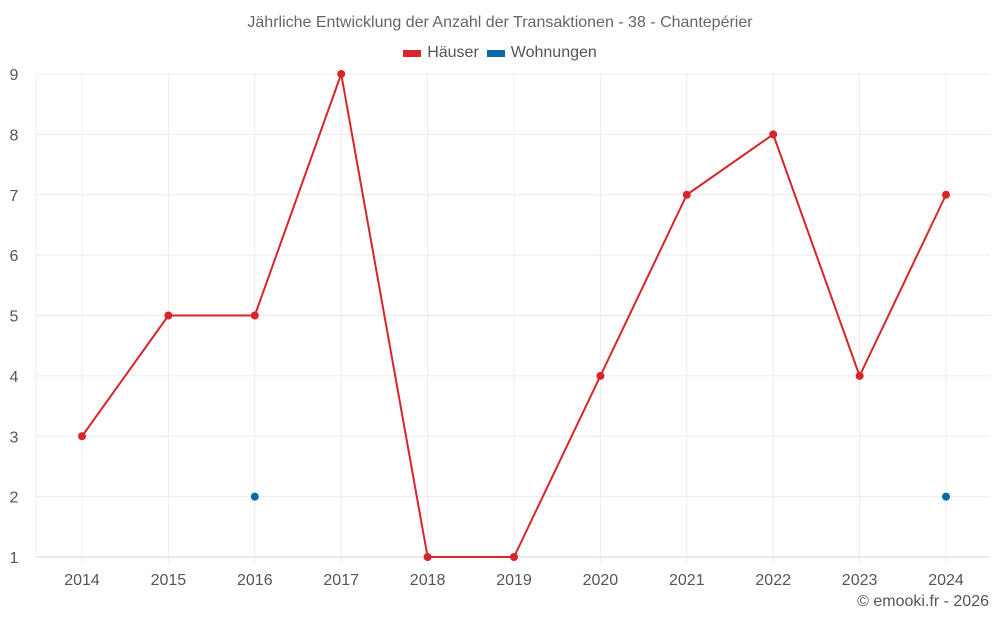 Image resolution: width=1000 pixels, height=625 pixels. What do you see at coordinates (14, 317) in the screenshot?
I see `y-tick-label: 5` at bounding box center [14, 317].